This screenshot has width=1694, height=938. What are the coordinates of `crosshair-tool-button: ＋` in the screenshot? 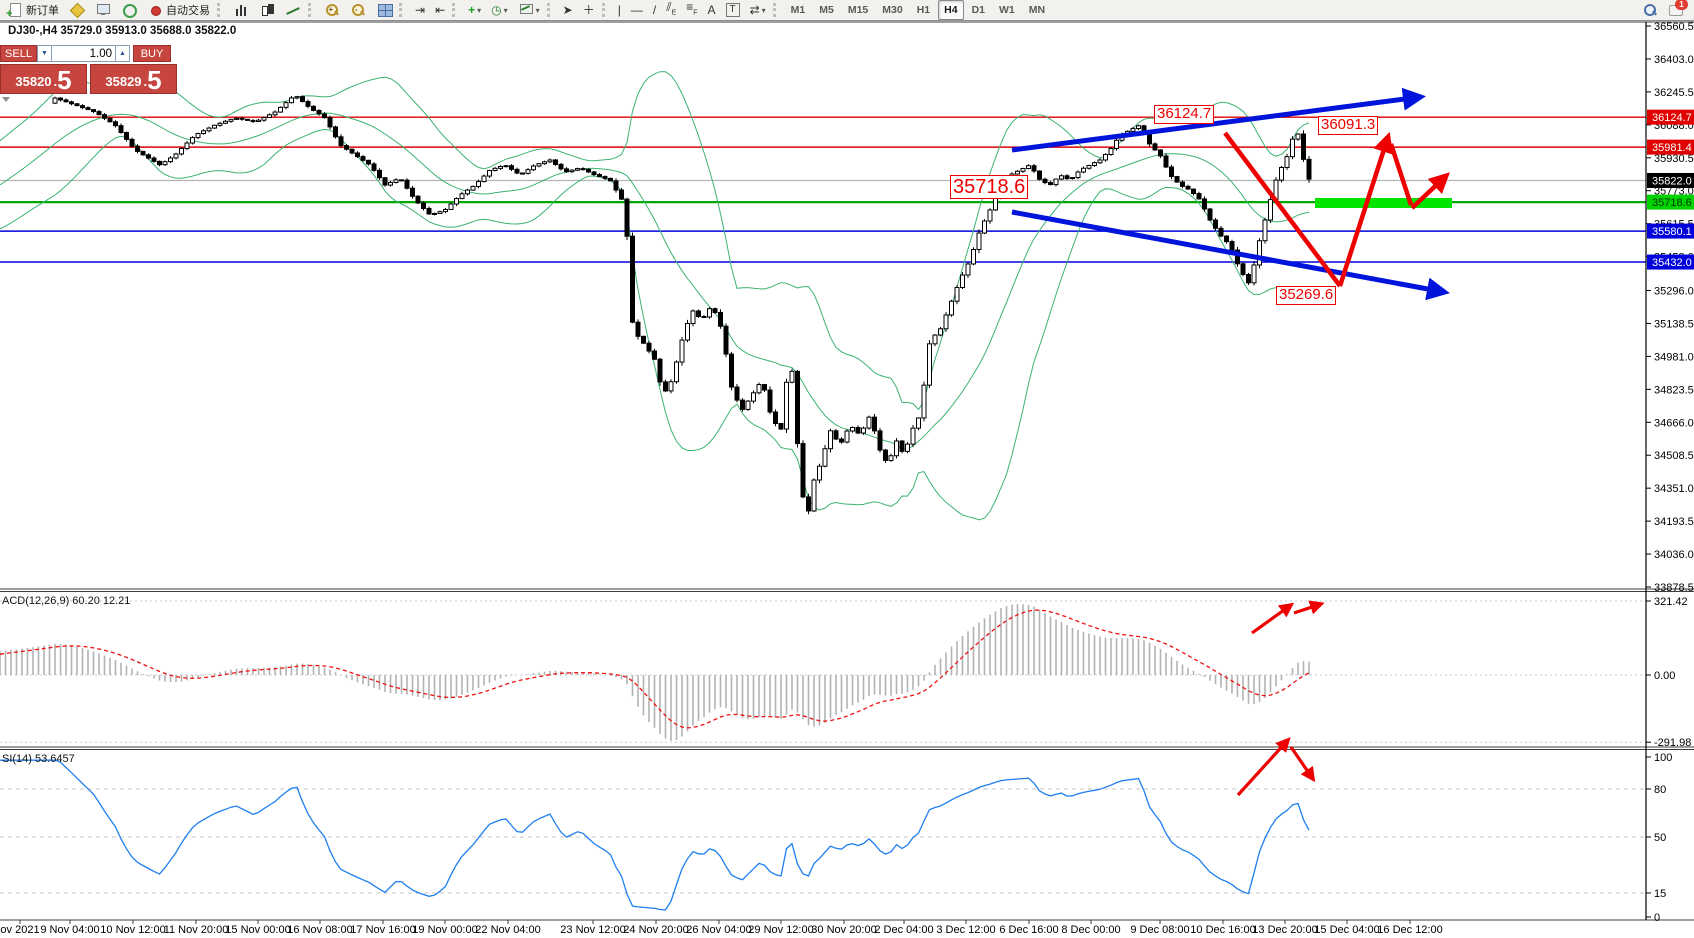 It's located at (589, 10).